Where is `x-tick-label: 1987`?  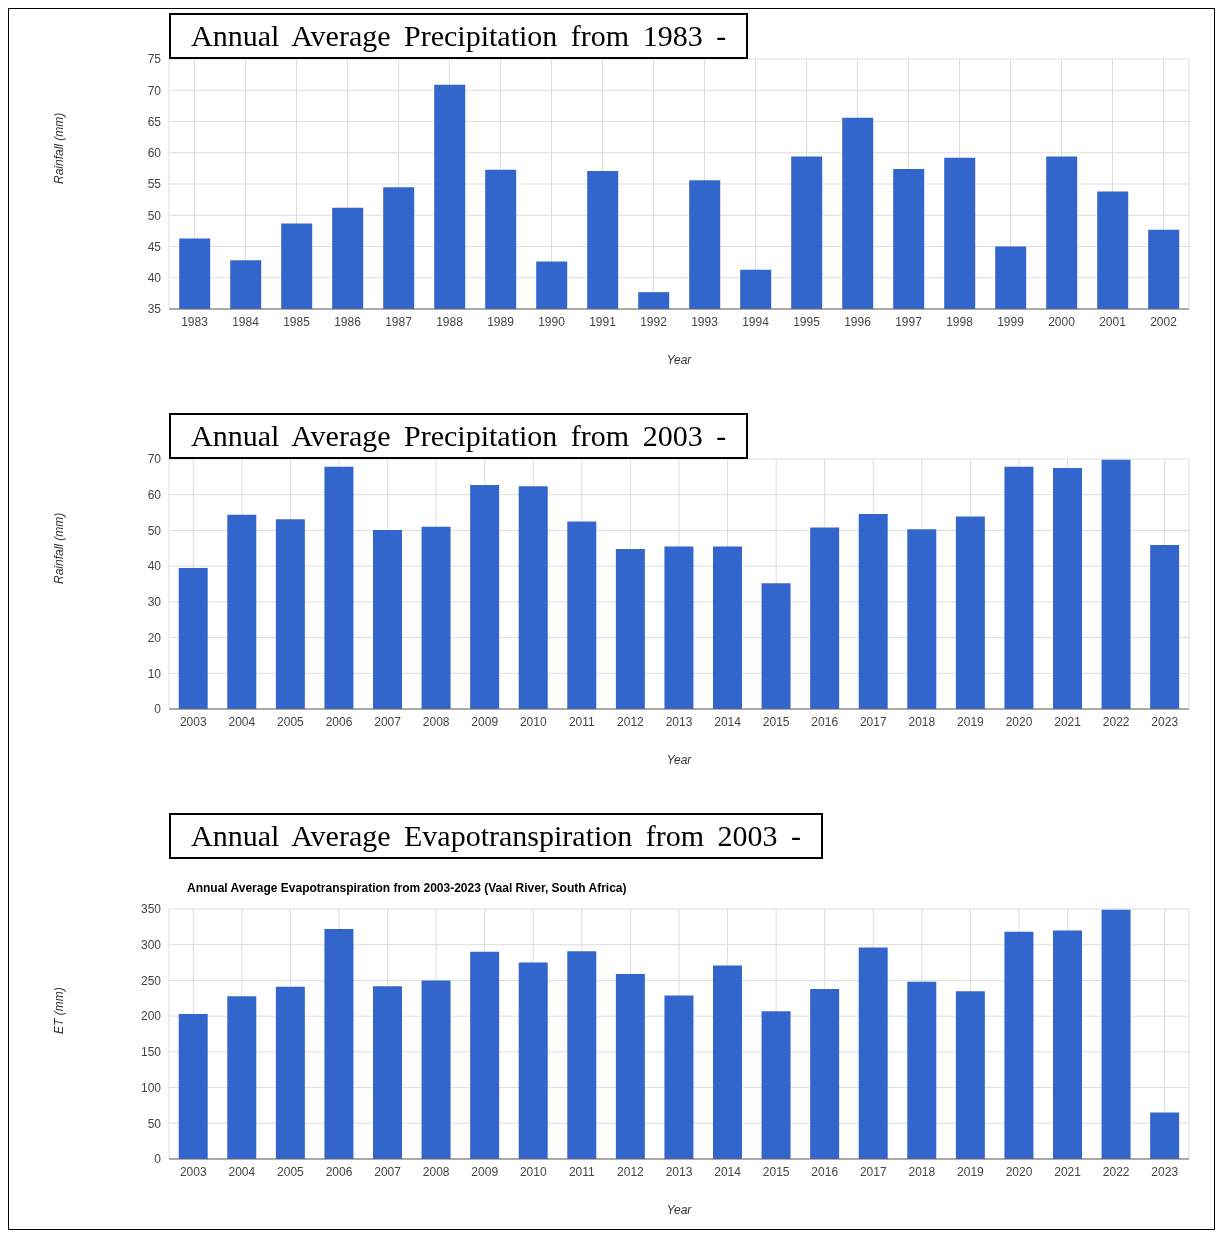
x-tick-label: 1987 is located at coordinates (399, 321).